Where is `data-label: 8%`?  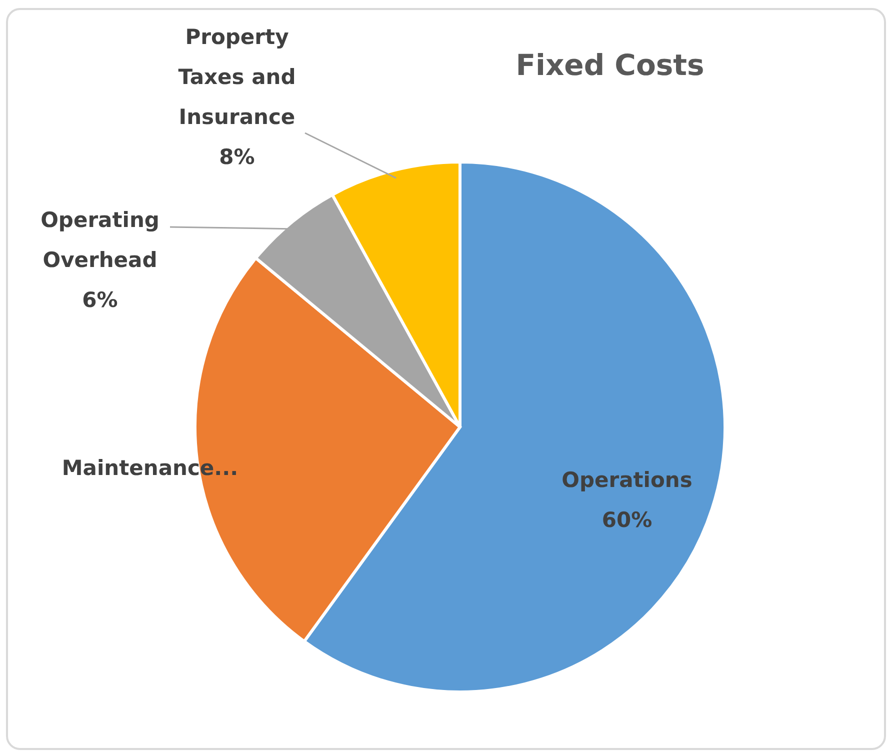 data-label: 8% is located at coordinates (237, 157).